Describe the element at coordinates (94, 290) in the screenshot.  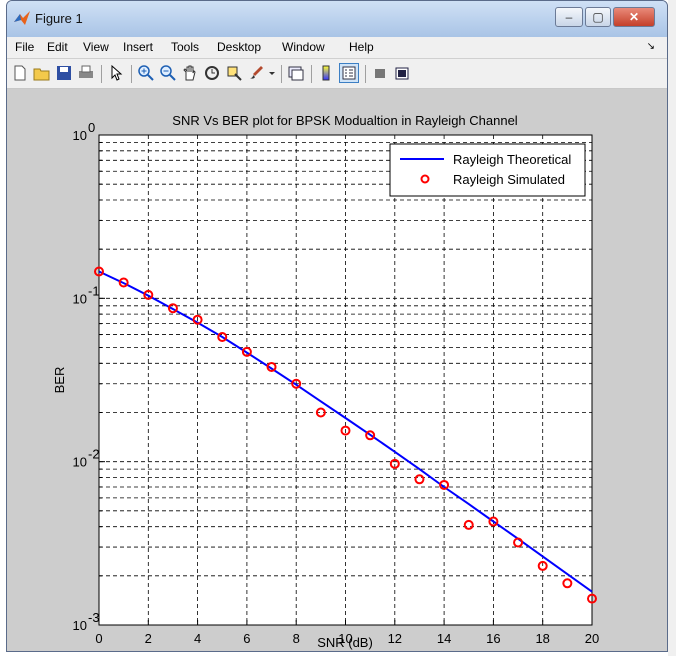
I see `y-tick-label-exponent: -1` at that location.